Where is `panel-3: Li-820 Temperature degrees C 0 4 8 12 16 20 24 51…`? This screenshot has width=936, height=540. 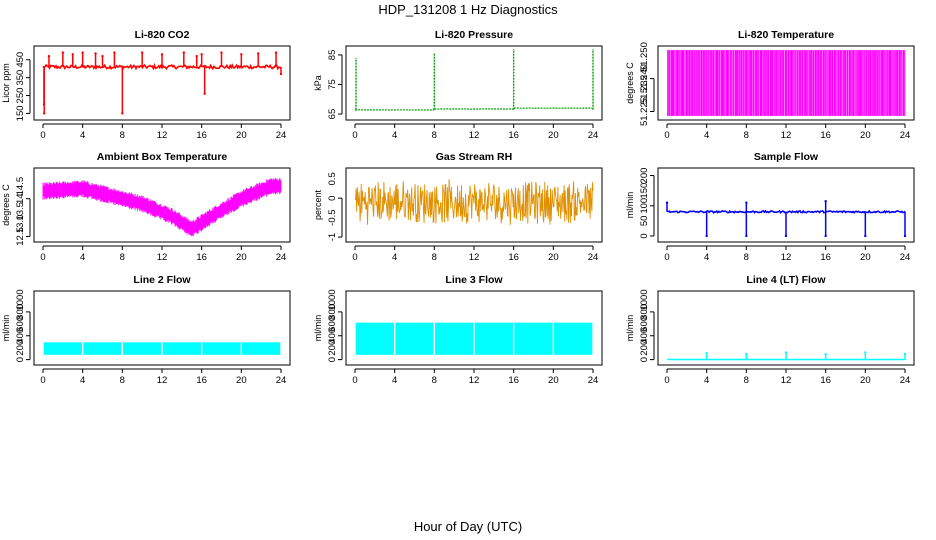 panel-3: Li-820 Temperature degrees C 0 4 8 12 16 20 24 51… is located at coordinates (770, 85).